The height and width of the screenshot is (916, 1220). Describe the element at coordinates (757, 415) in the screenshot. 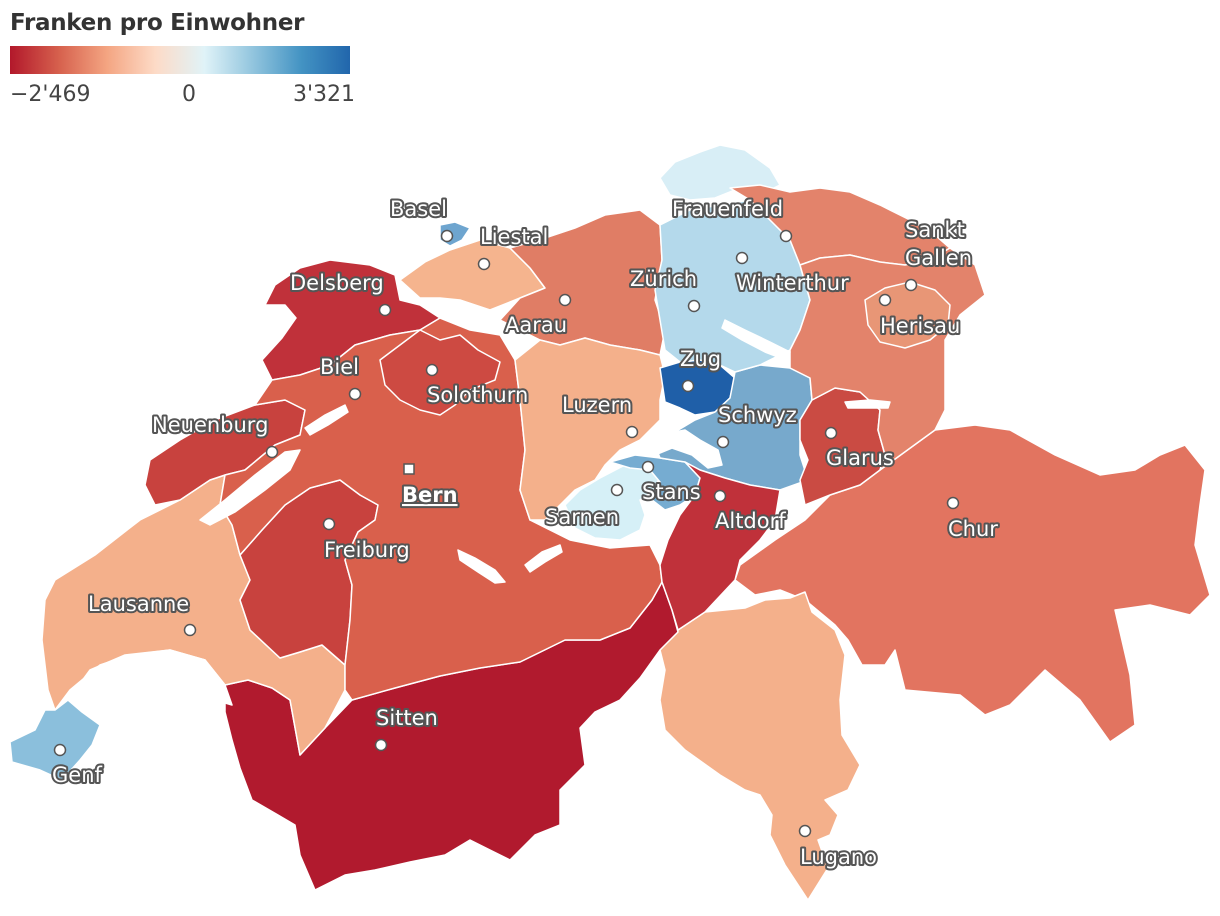

I see `city-label-schwyz: Schwyz` at that location.